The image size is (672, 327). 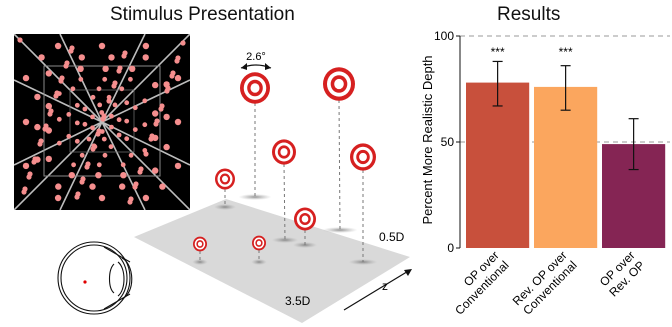 What do you see at coordinates (256, 66) in the screenshot?
I see `angle-arrow` at bounding box center [256, 66].